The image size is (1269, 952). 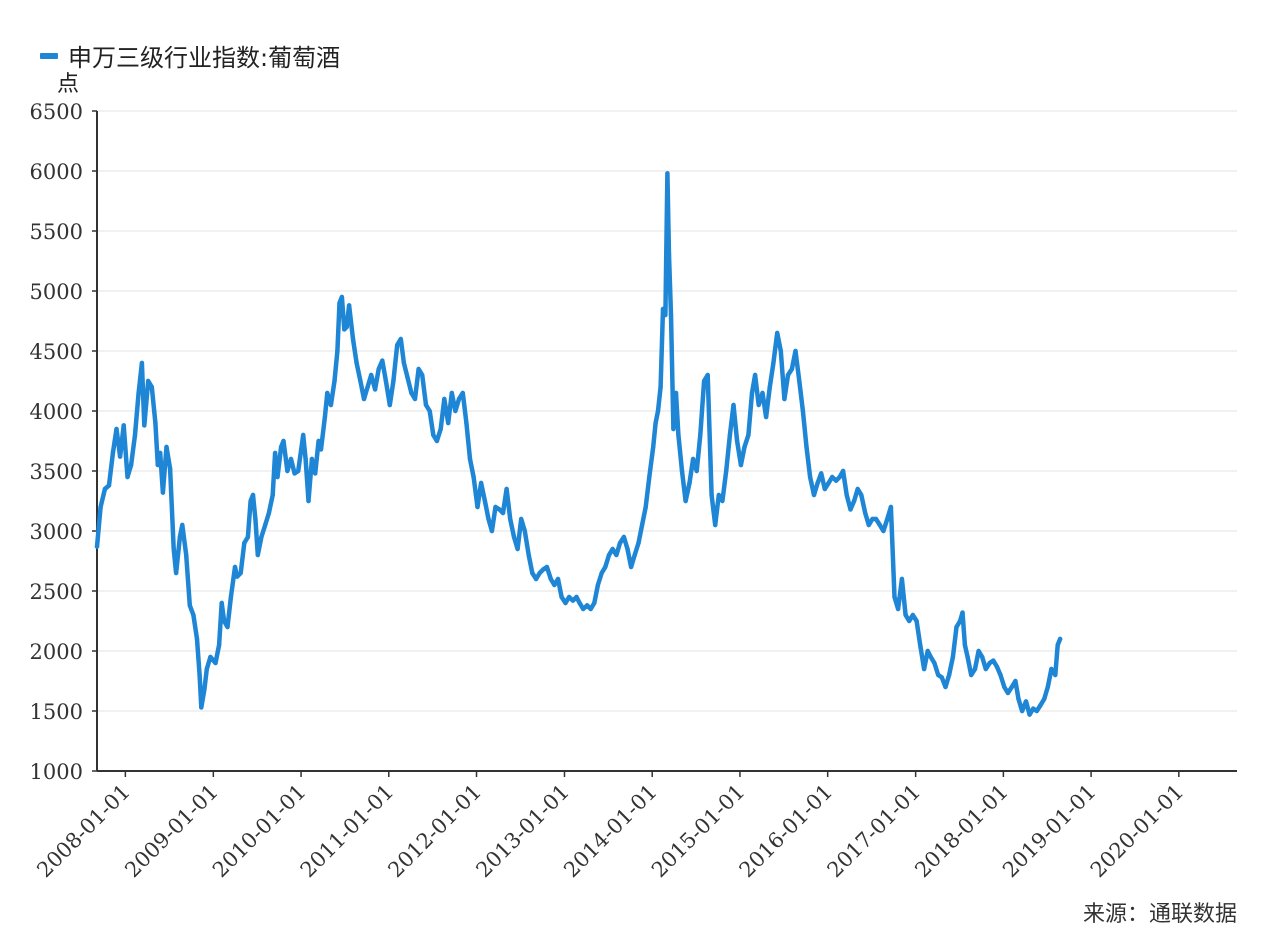 I want to click on x-tick-label: 2013-01-01, so click(x=522, y=831).